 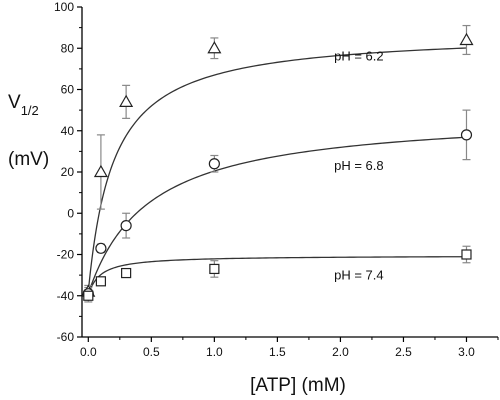 I want to click on y-tick-label: -20, so click(x=66, y=255).